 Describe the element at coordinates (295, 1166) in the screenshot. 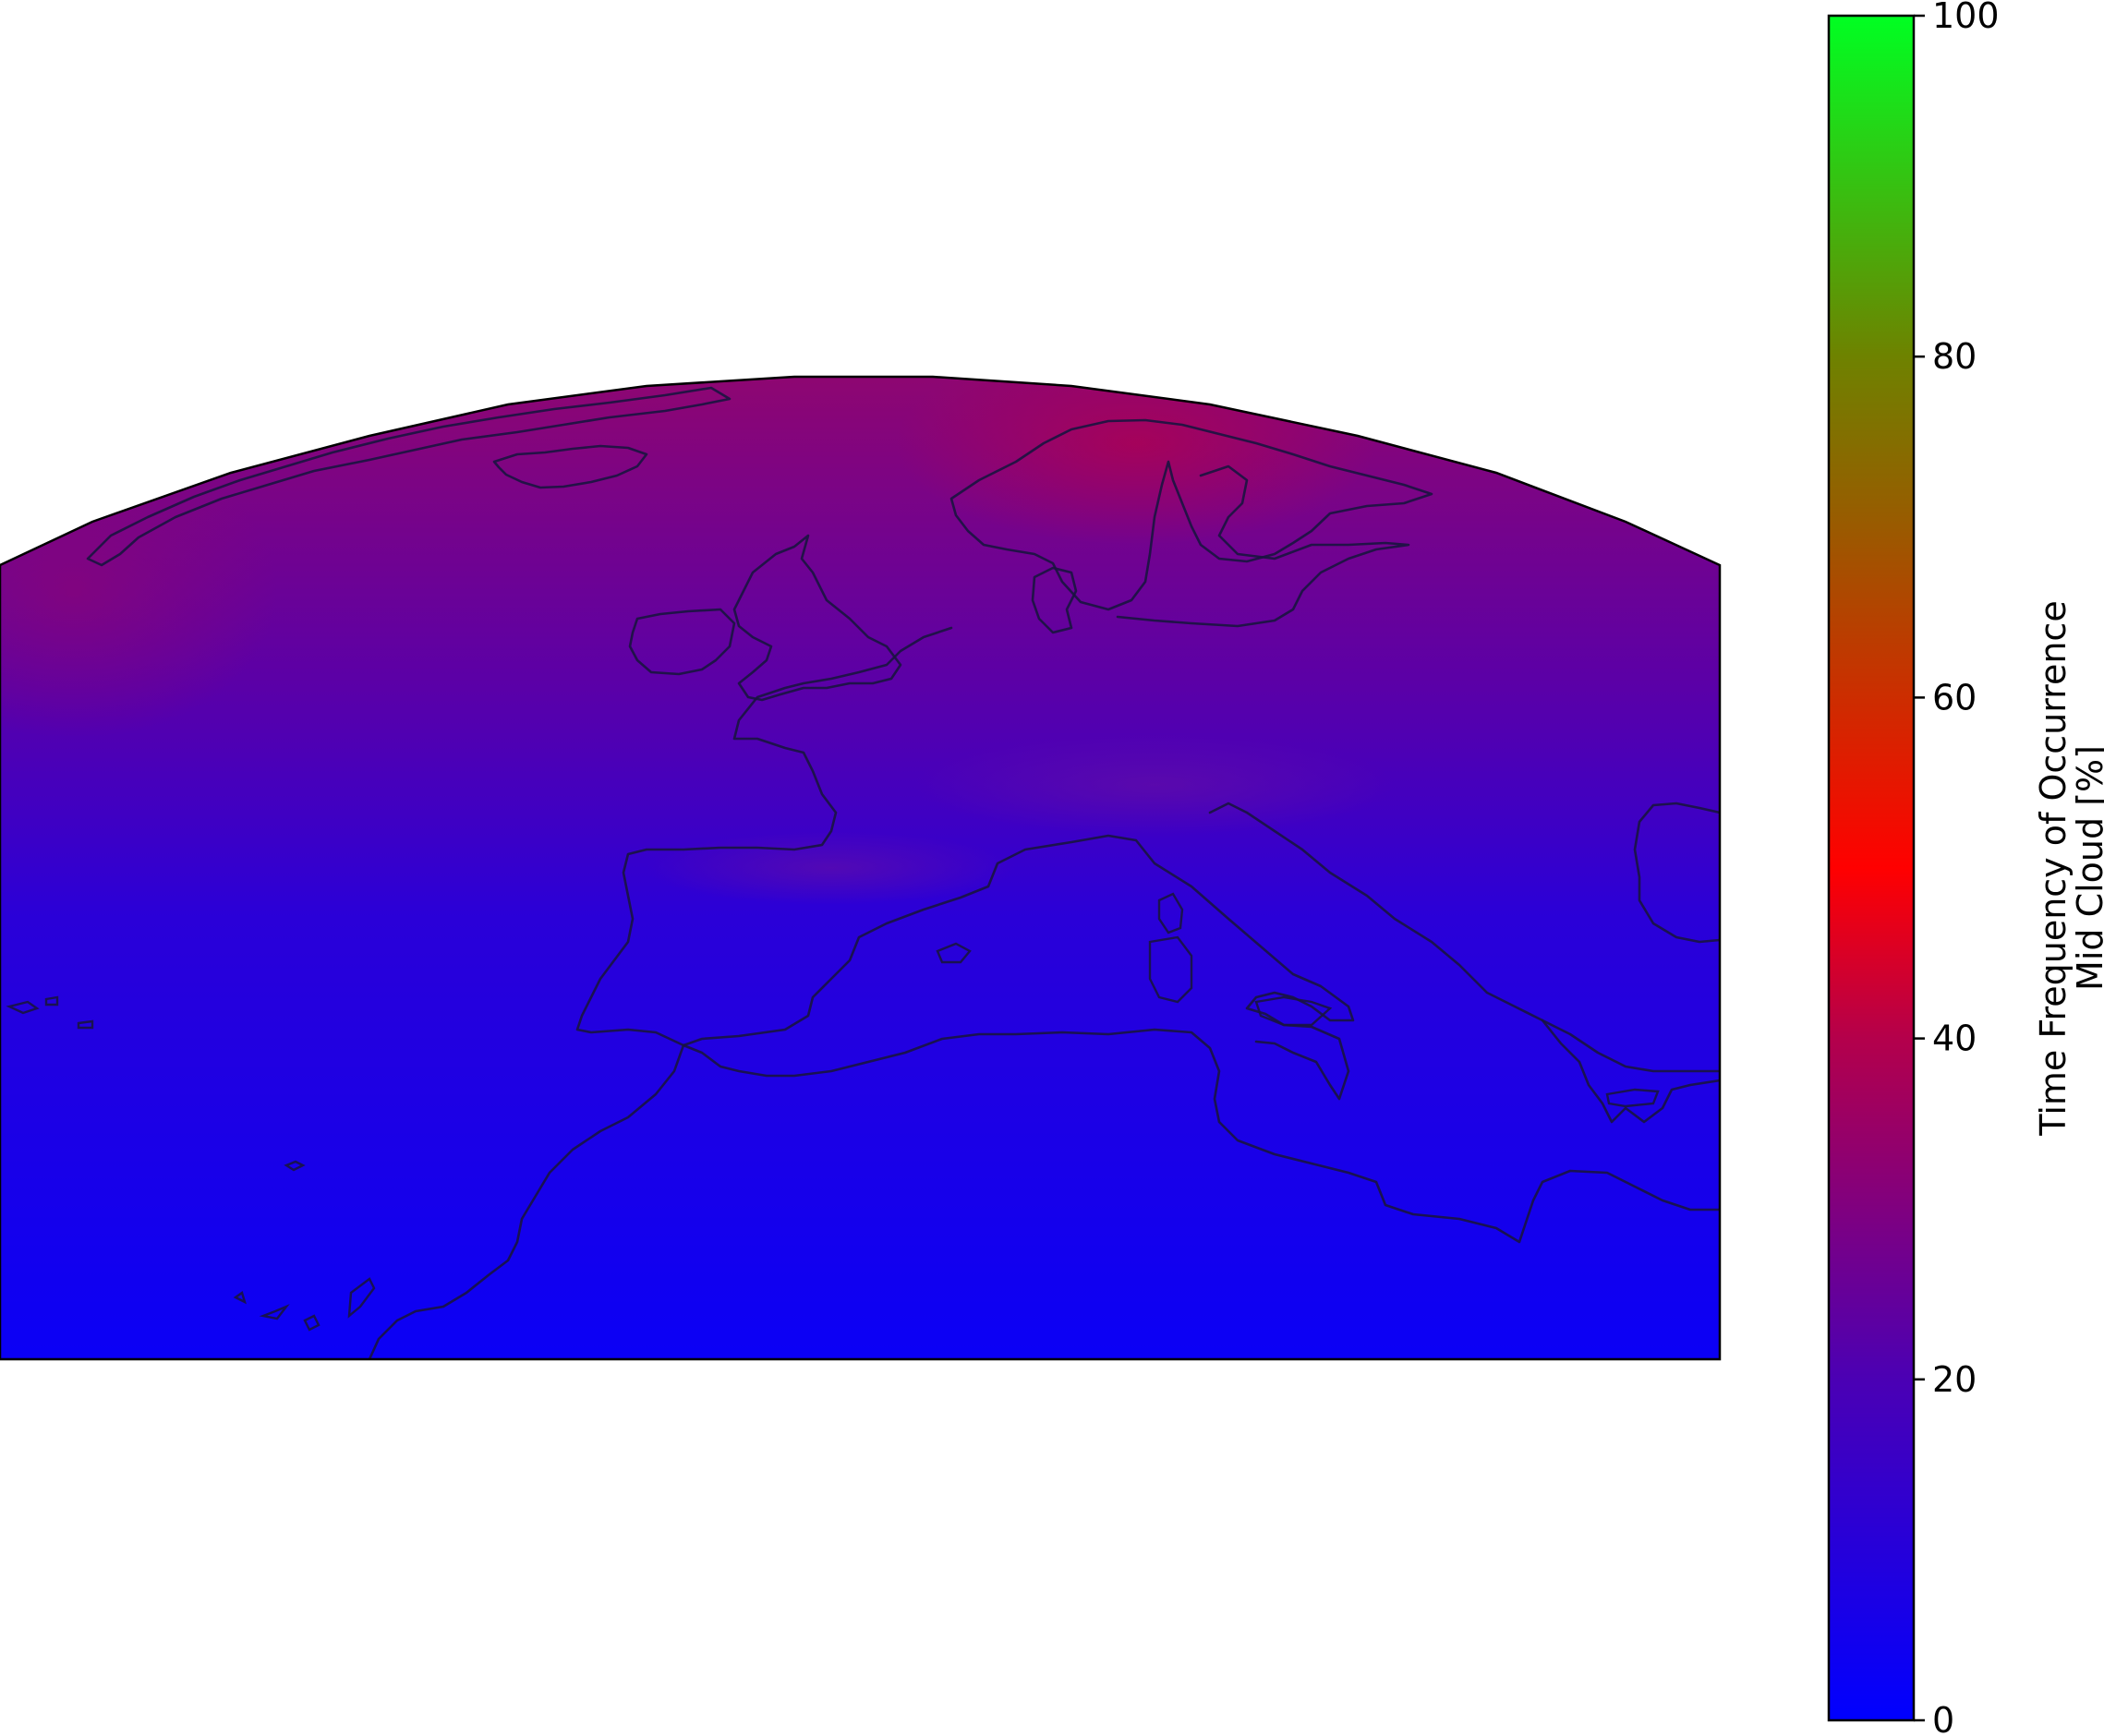

I see `madeira-coastline` at that location.